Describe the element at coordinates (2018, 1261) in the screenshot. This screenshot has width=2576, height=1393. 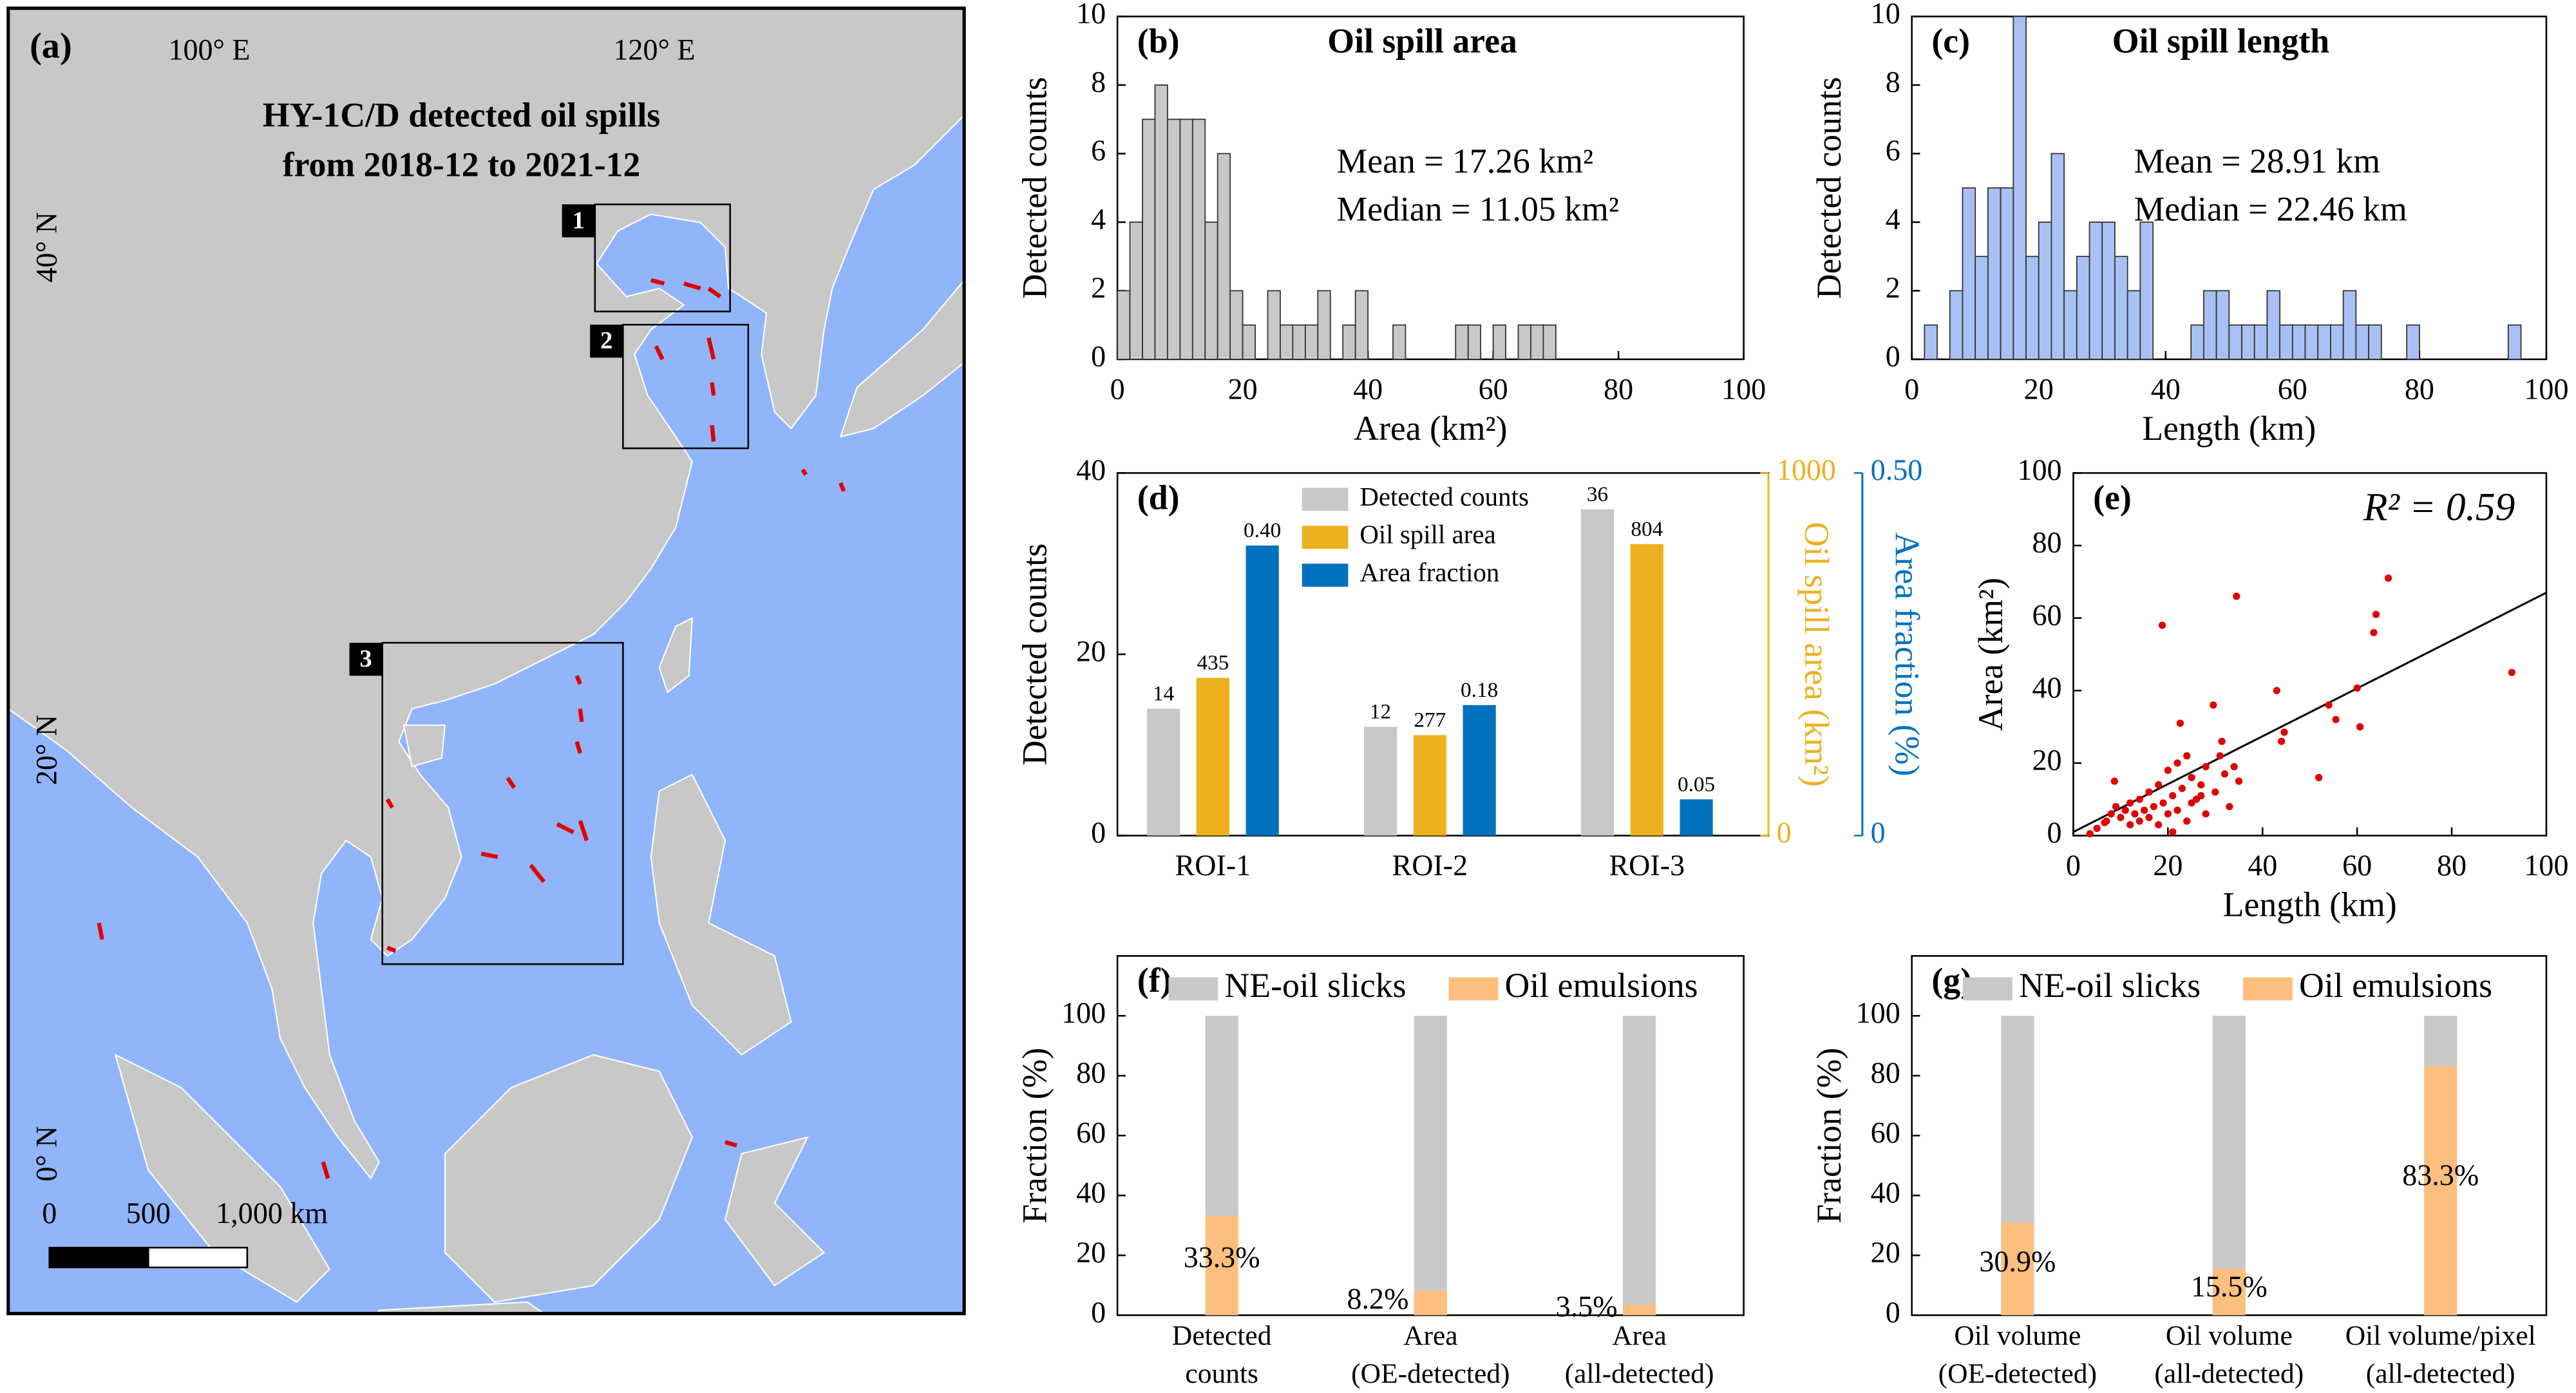
I see `value-label: 30.9%` at that location.